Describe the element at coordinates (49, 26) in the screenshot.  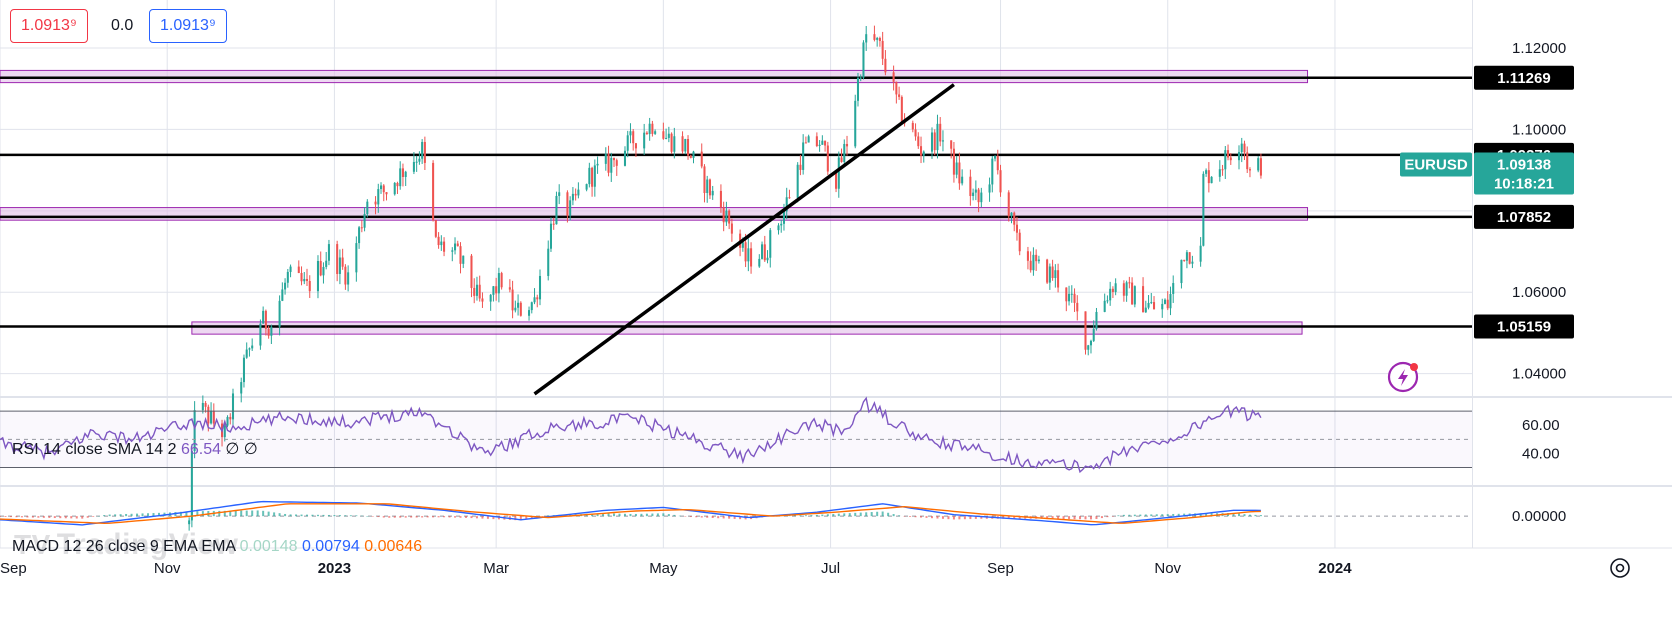
I see `bid-price-box: 1.0913⁹` at that location.